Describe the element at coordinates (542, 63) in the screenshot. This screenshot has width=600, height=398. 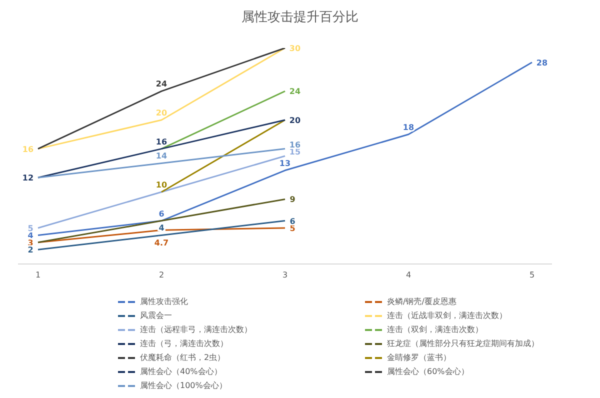
I see `data-label: 28` at that location.